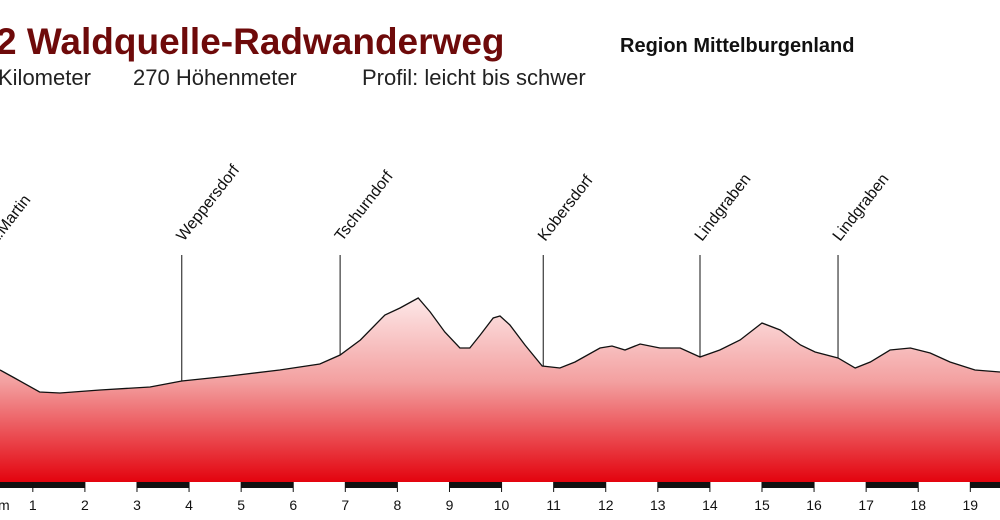 The height and width of the screenshot is (520, 1000). Describe the element at coordinates (971, 505) in the screenshot. I see `x-tick-label: 19` at that location.